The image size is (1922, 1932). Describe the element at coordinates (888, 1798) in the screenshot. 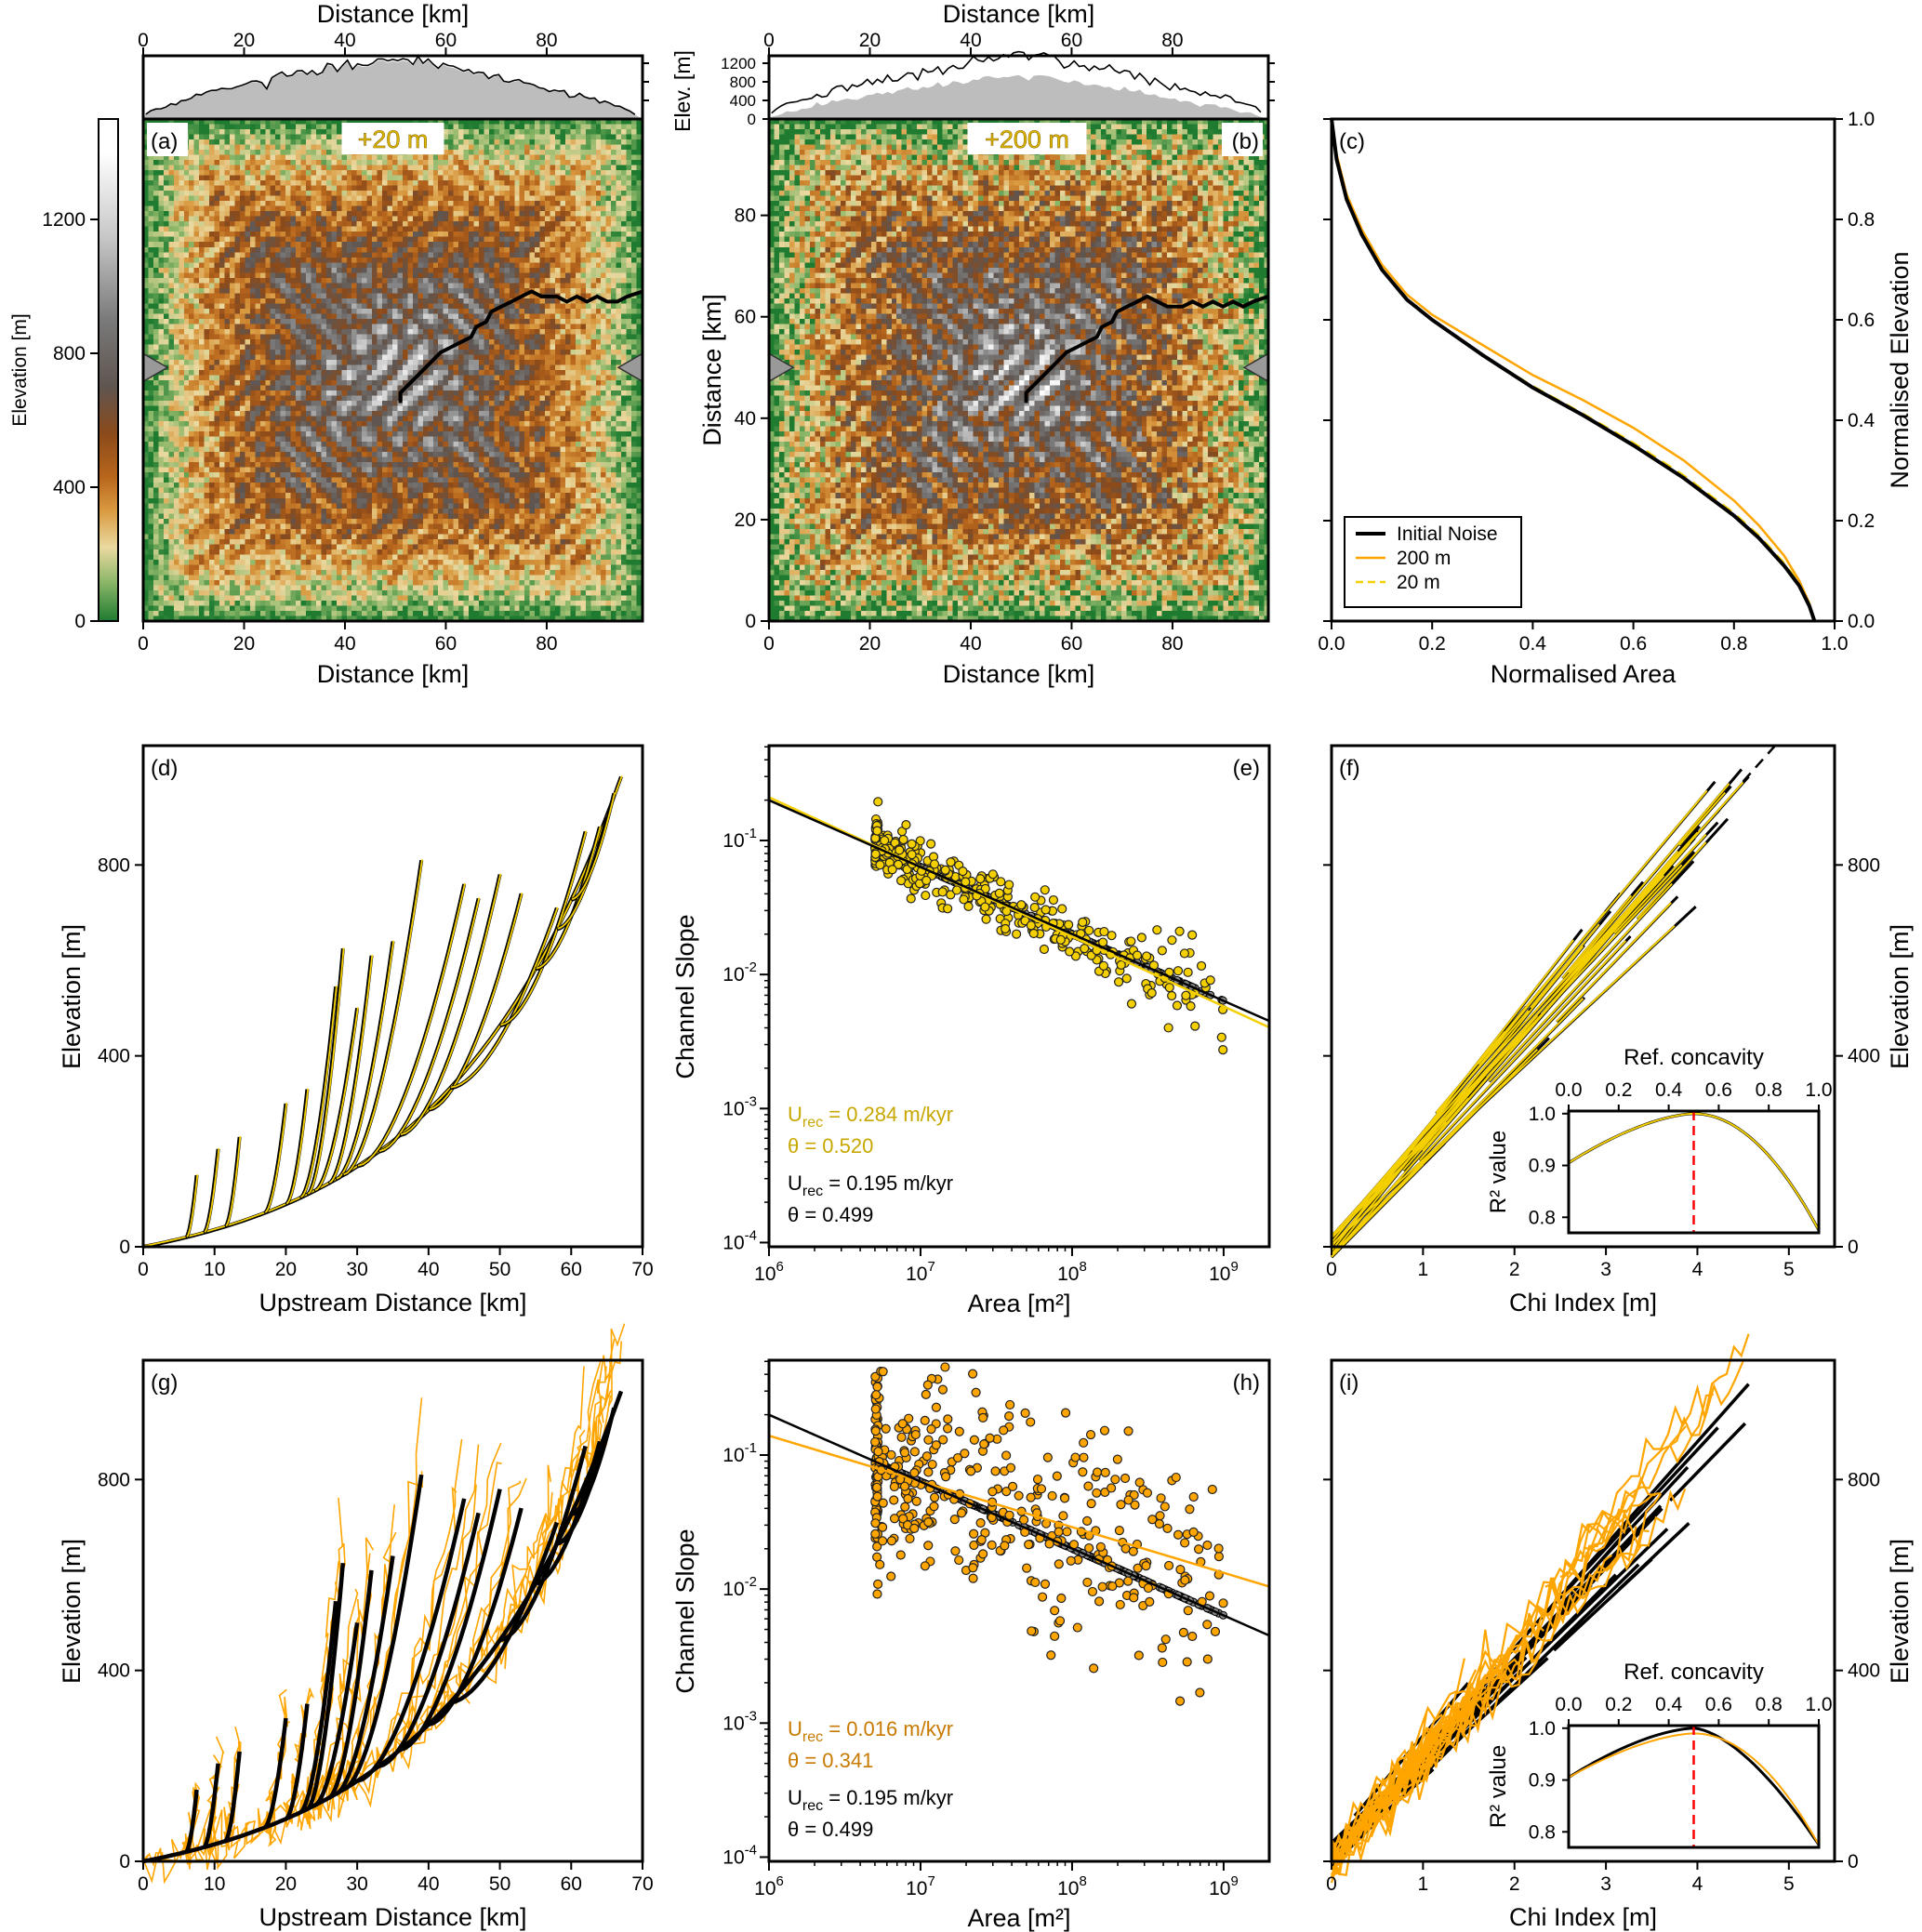

I see `label-part: = 0.195 m/kyr` at that location.